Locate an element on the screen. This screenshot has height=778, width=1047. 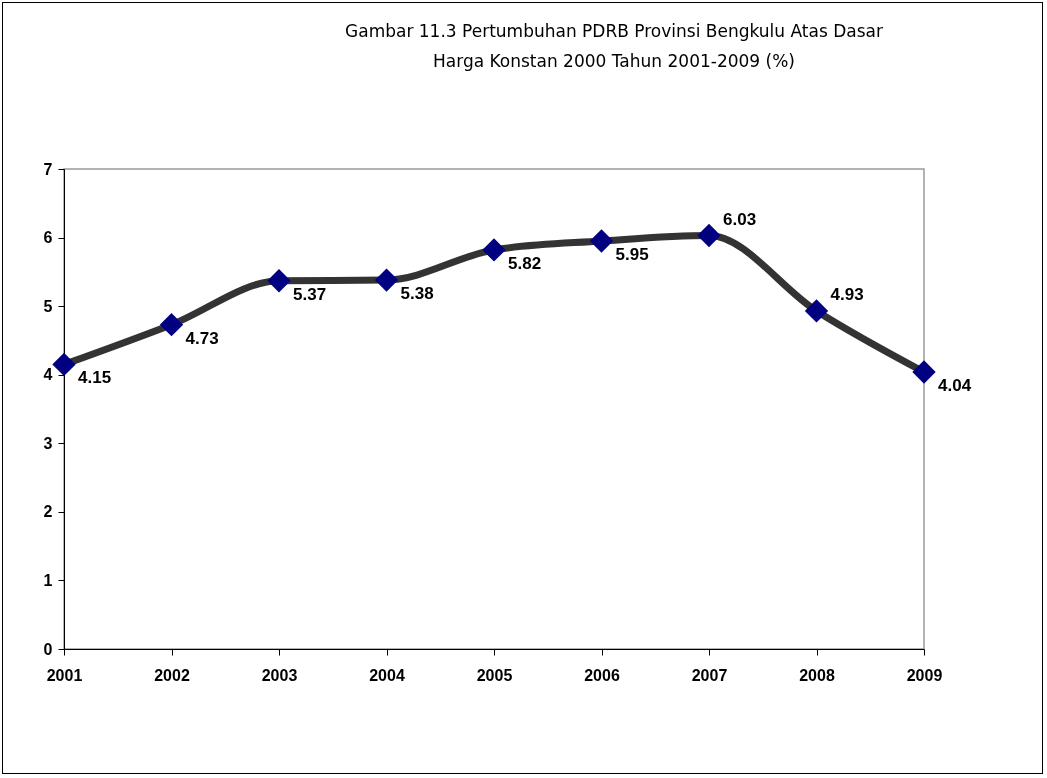
data-label: 6.03 is located at coordinates (740, 219).